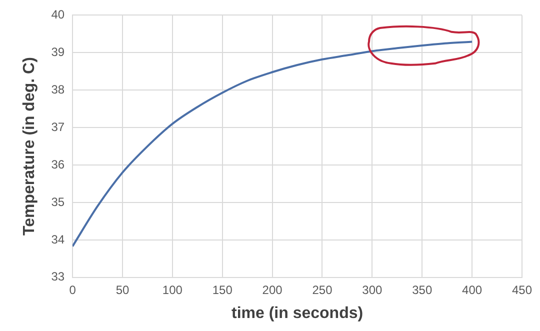  I want to click on y-tick-label: 35, so click(58, 201).